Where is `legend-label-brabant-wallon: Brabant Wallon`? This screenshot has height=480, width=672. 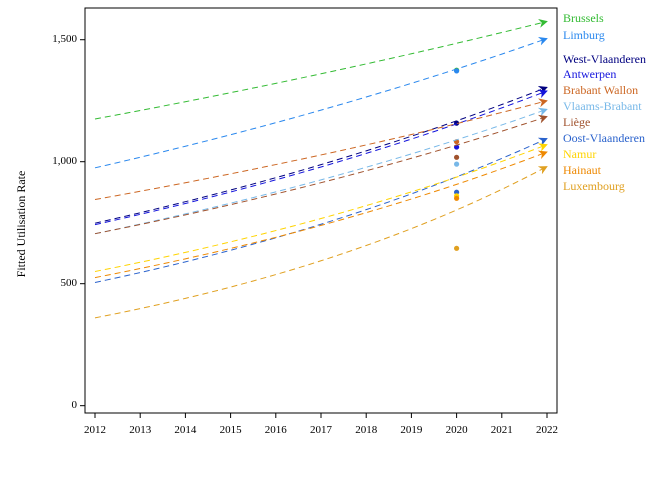
legend-label-brabant-wallon: Brabant Wallon is located at coordinates (600, 90).